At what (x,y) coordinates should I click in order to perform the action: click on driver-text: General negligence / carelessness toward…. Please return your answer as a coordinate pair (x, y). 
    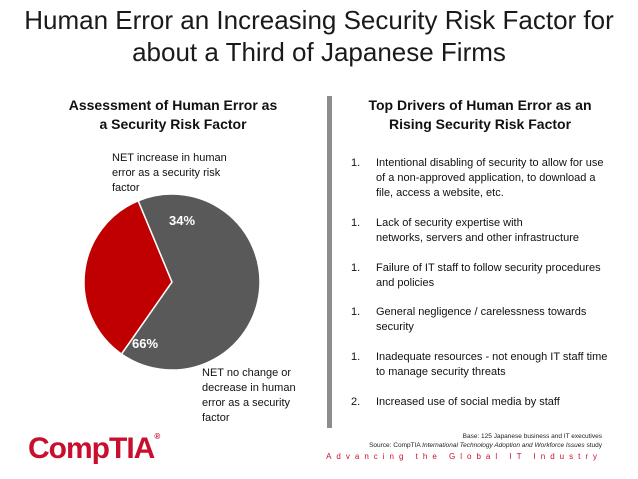
    Looking at the image, I should click on (481, 320).